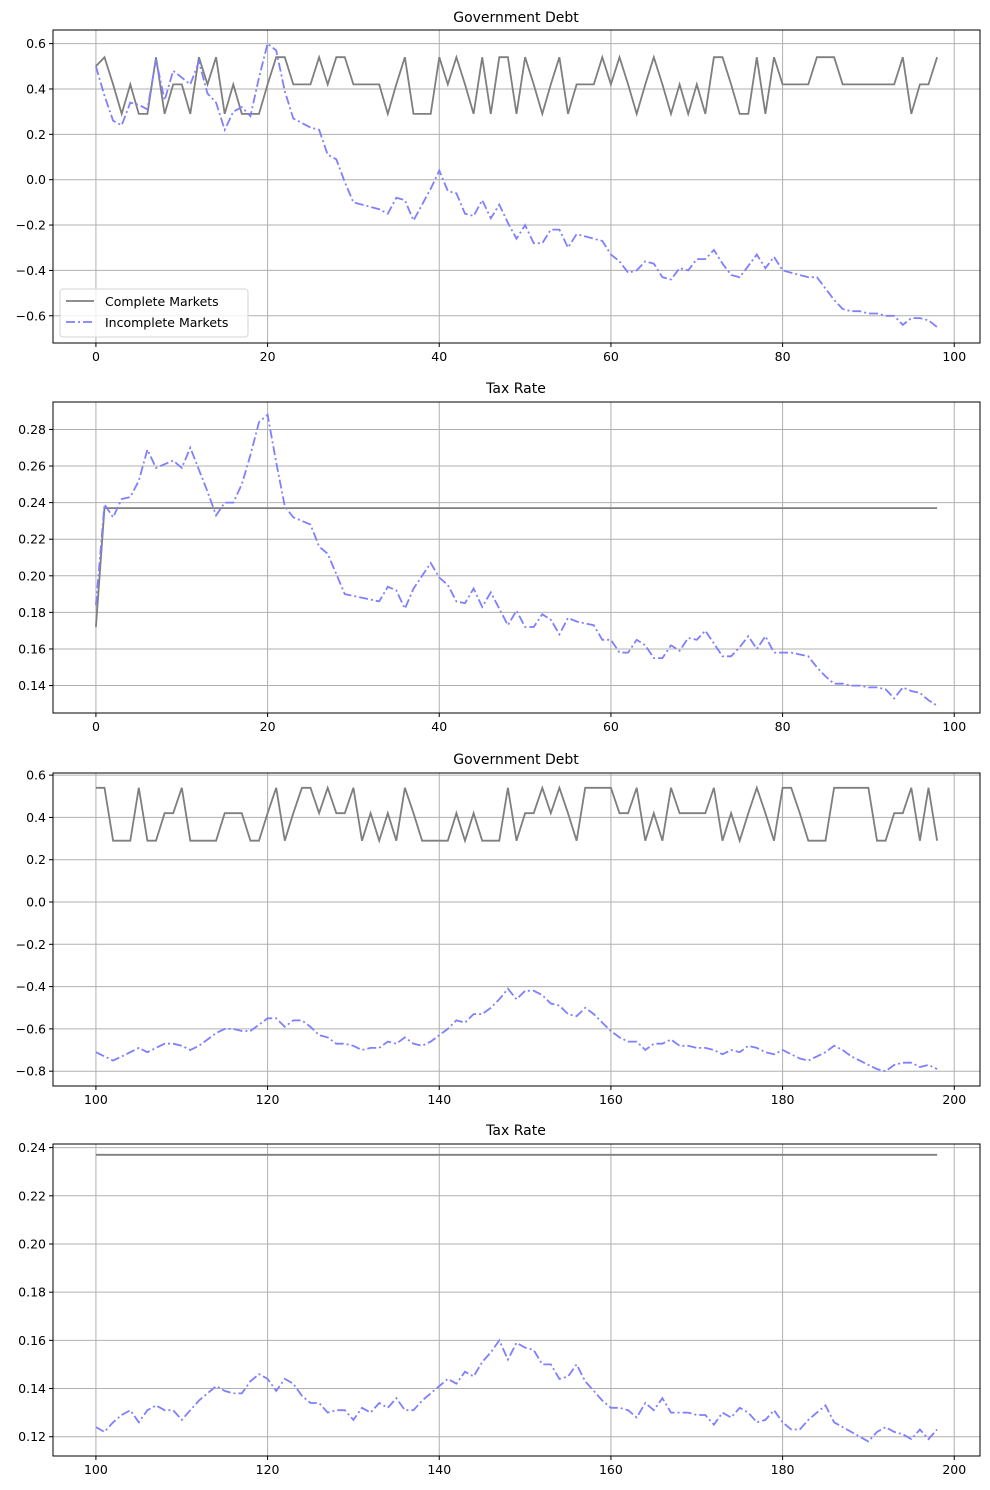  I want to click on legend: Complete Markets Incomplete Markets, so click(154, 313).